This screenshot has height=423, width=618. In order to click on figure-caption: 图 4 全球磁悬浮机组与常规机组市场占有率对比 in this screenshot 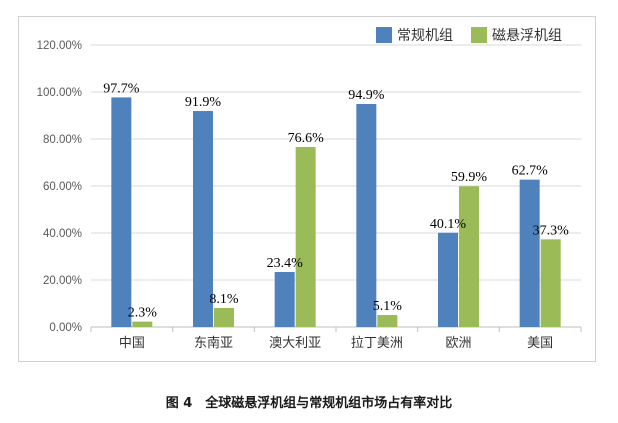, I will do `click(309, 403)`.